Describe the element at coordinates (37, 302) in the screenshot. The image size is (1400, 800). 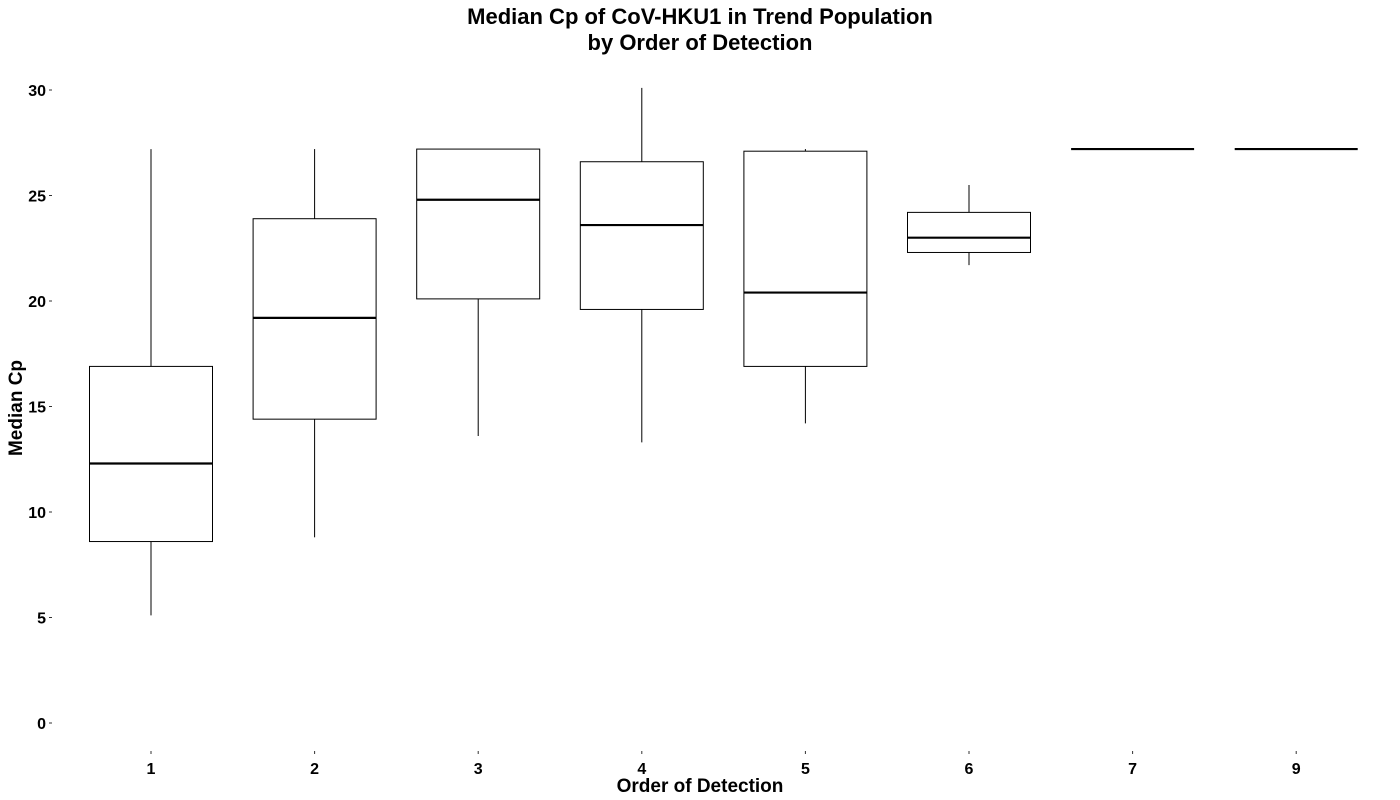
I see `y-tick-label-20: 20` at that location.